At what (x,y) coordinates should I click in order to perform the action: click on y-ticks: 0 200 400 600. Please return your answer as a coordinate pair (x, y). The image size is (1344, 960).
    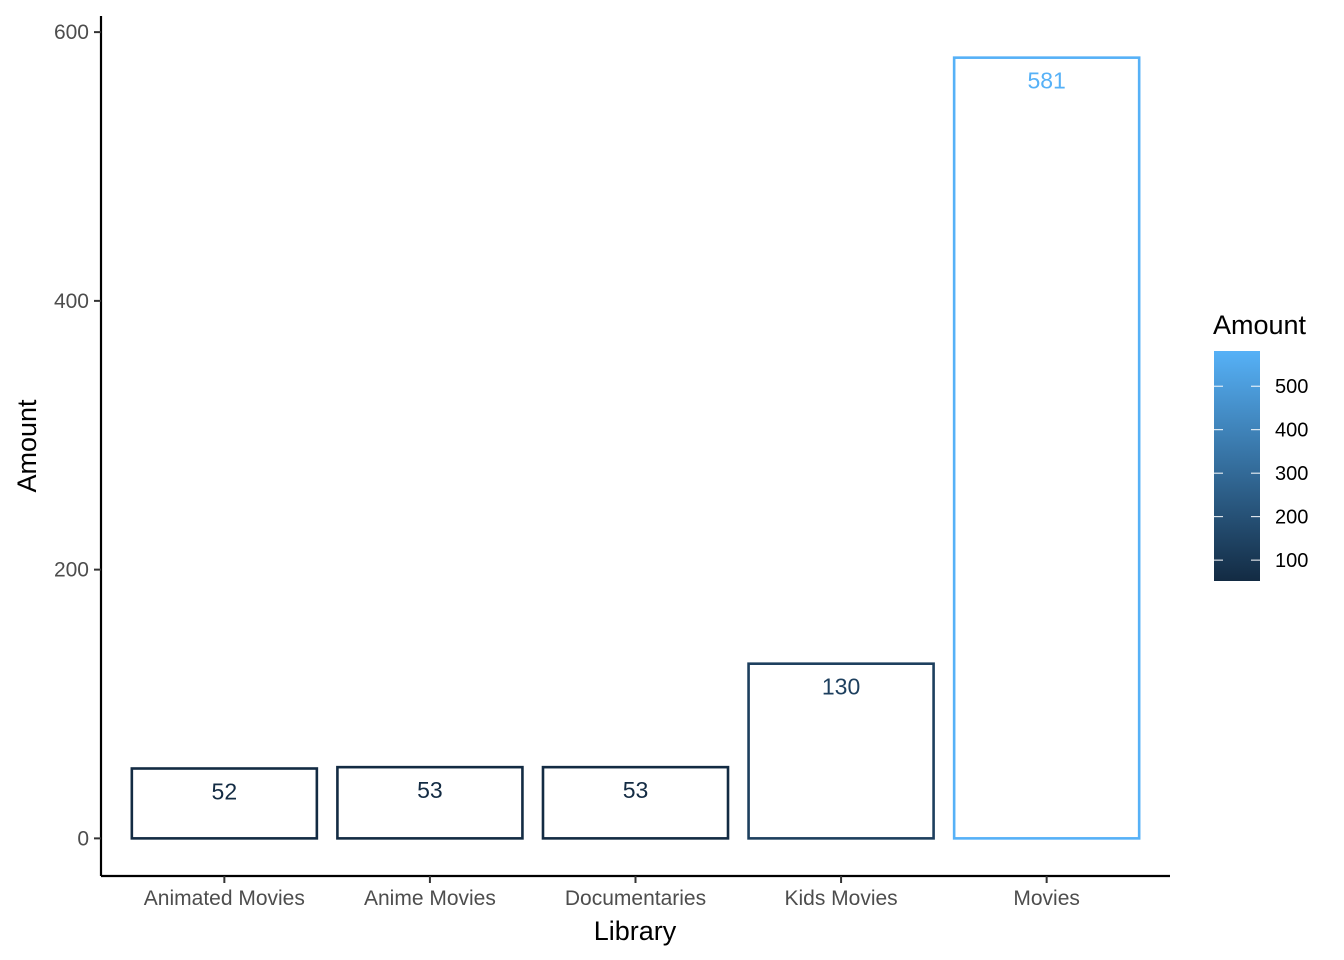
    Looking at the image, I should click on (77, 435).